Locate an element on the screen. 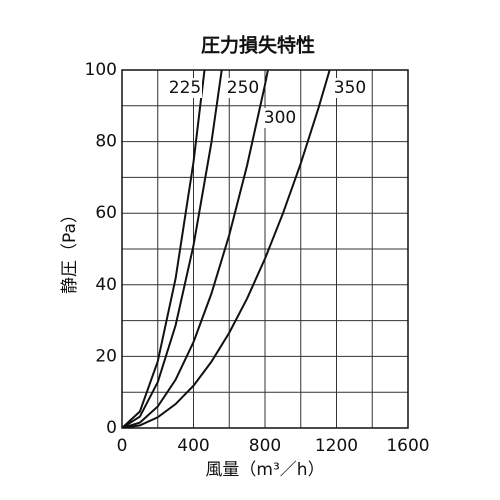  series-label: 250 is located at coordinates (243, 88).